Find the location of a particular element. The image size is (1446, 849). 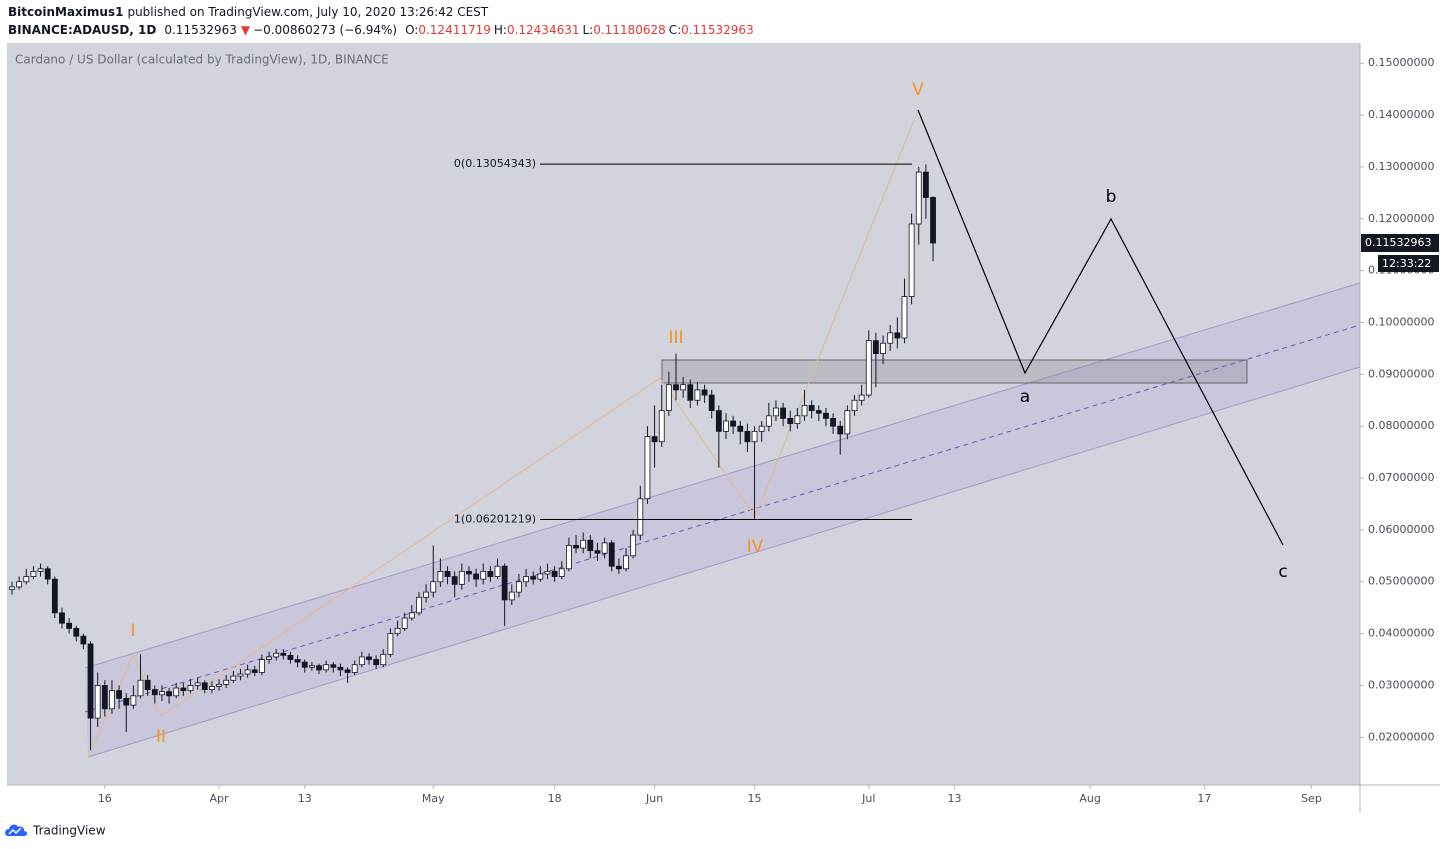

y-tick-label: 0.05000000 is located at coordinates (1401, 581).